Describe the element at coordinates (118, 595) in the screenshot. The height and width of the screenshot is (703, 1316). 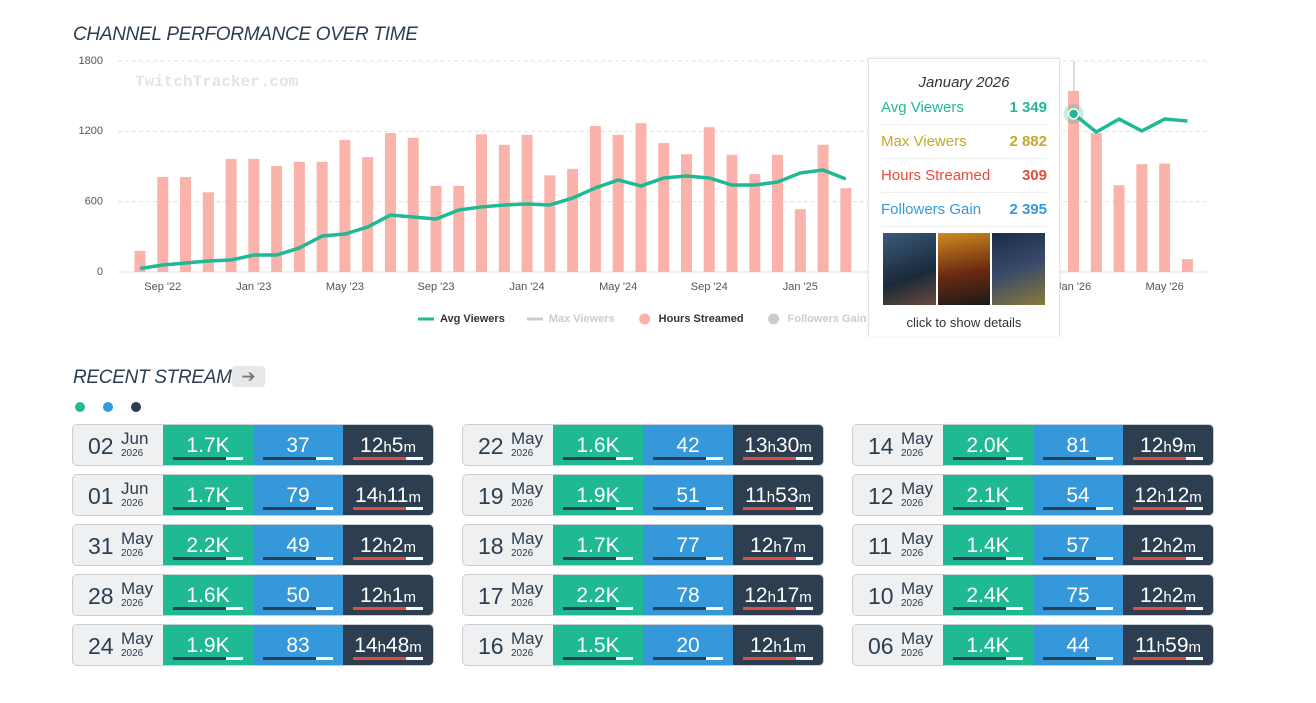
I see `date: 28 May 2026` at that location.